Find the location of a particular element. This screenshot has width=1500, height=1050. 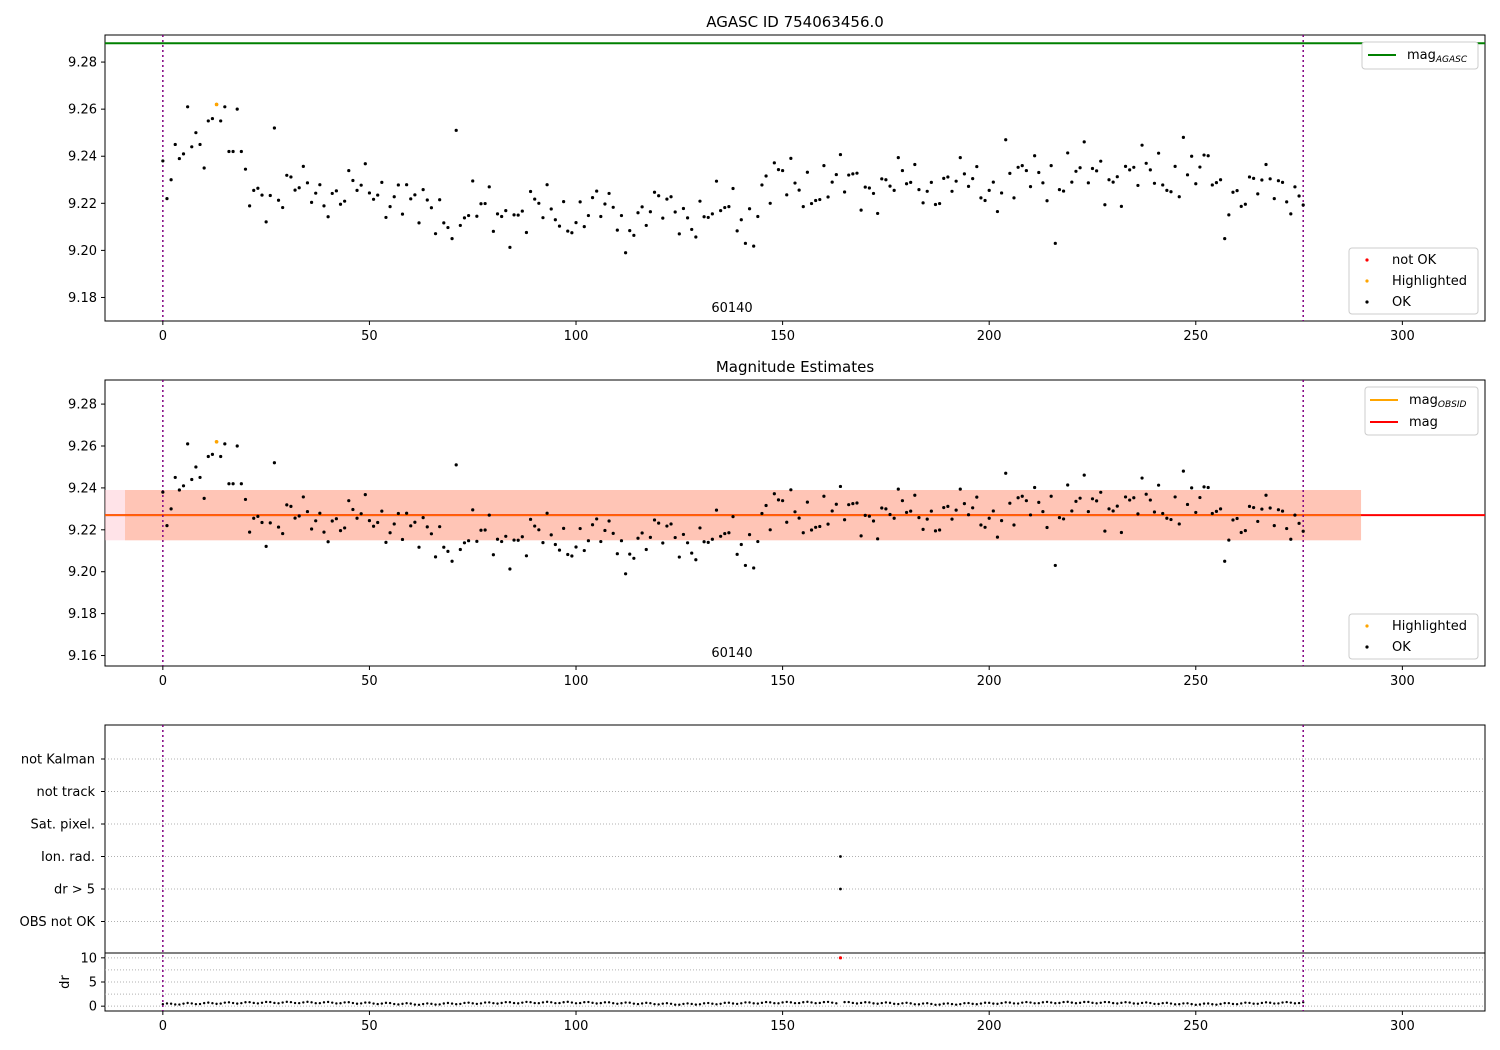

y-tick-label: 9.28 is located at coordinates (82, 405).